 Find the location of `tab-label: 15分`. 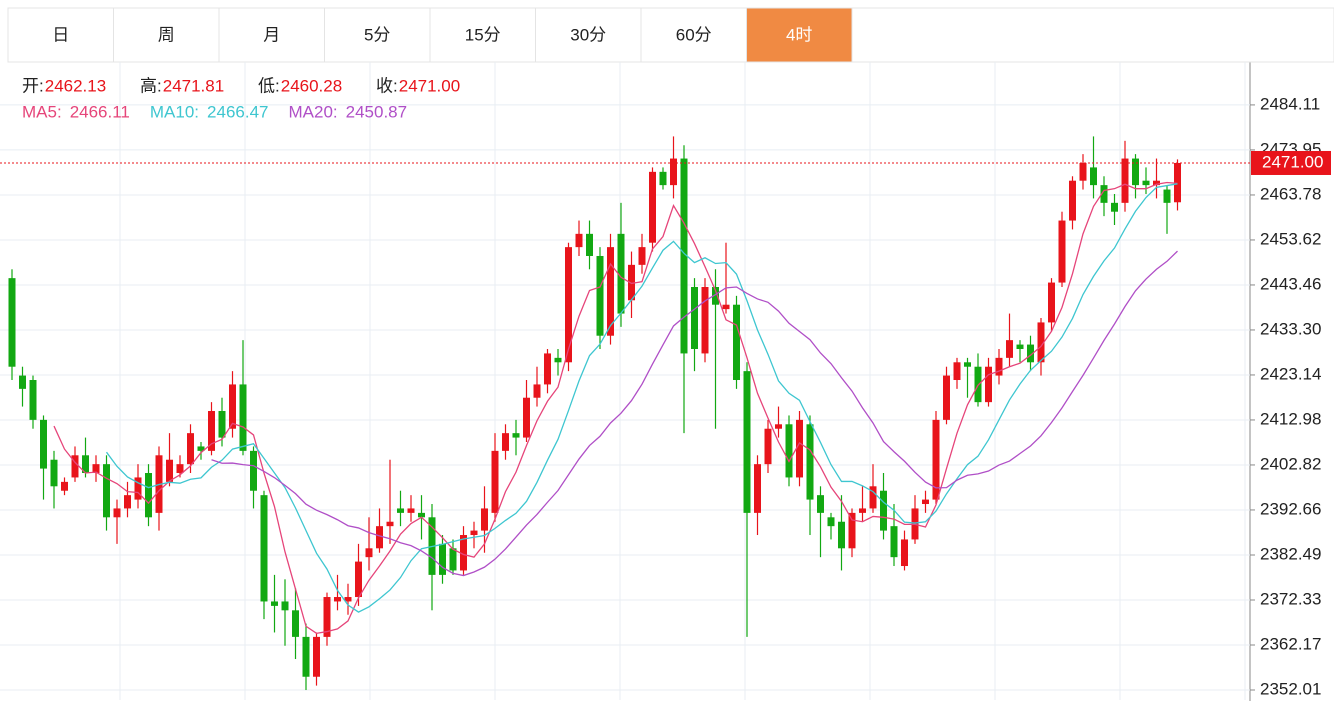

tab-label: 15分 is located at coordinates (483, 34).